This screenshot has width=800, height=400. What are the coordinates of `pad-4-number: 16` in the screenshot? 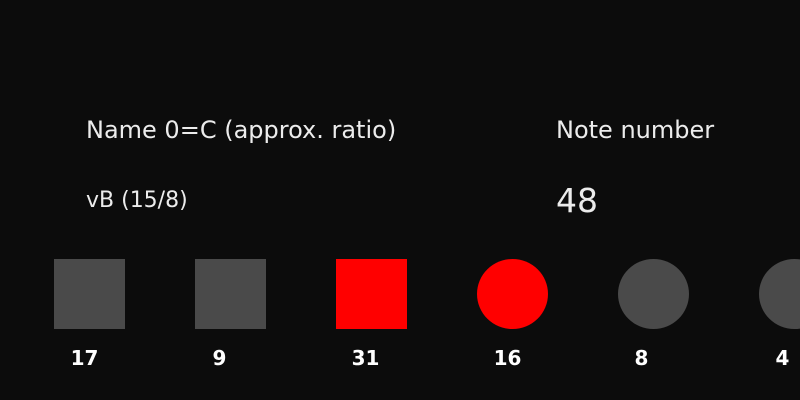 It's located at (507, 358).